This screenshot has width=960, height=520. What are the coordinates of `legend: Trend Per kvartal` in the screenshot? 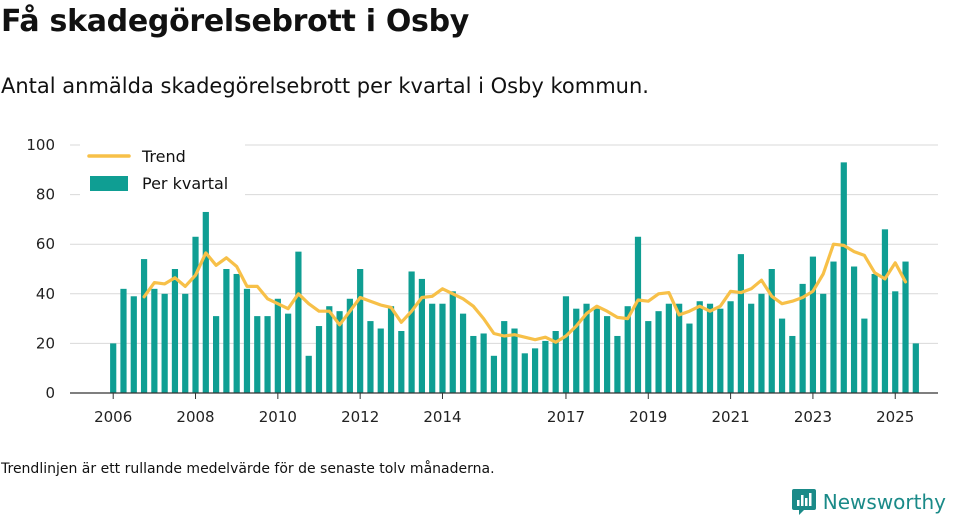 It's located at (162, 171).